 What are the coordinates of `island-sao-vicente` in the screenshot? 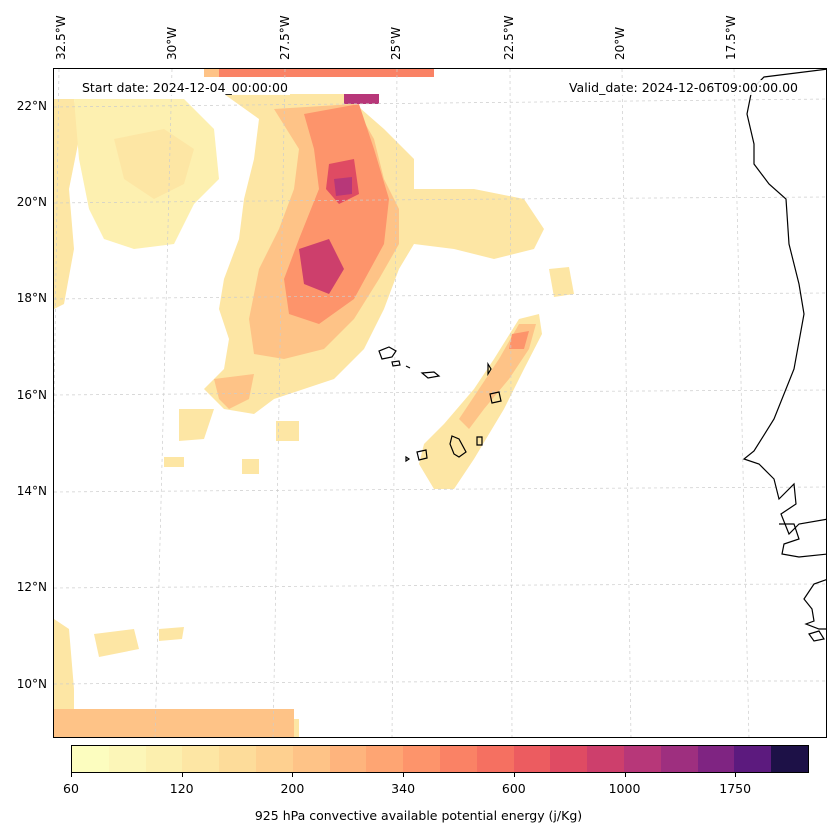 It's located at (396, 363).